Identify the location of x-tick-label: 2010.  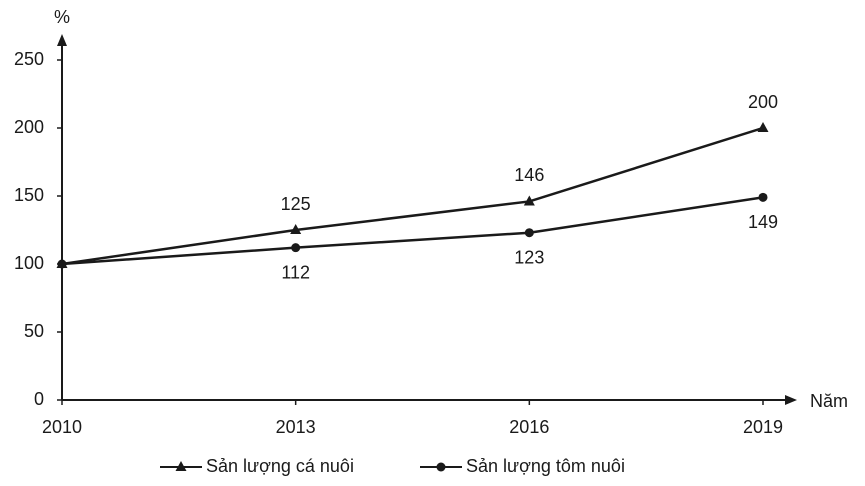
(62, 427).